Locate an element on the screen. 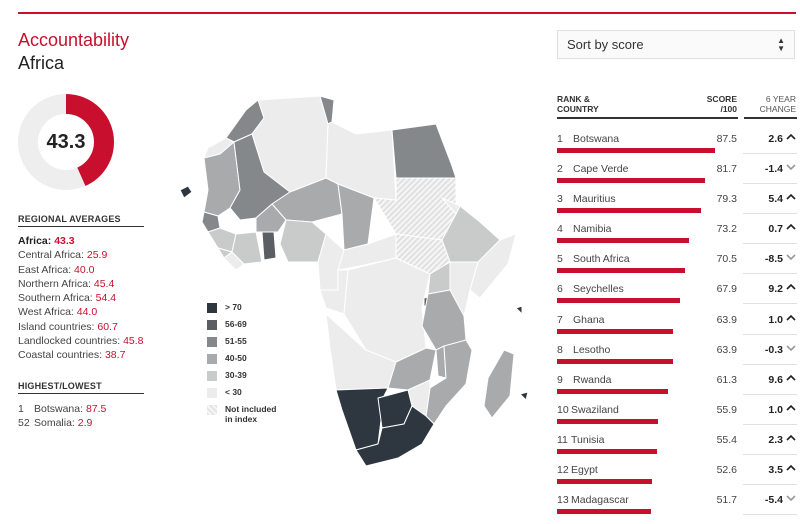  country-name: Ghana is located at coordinates (589, 319).